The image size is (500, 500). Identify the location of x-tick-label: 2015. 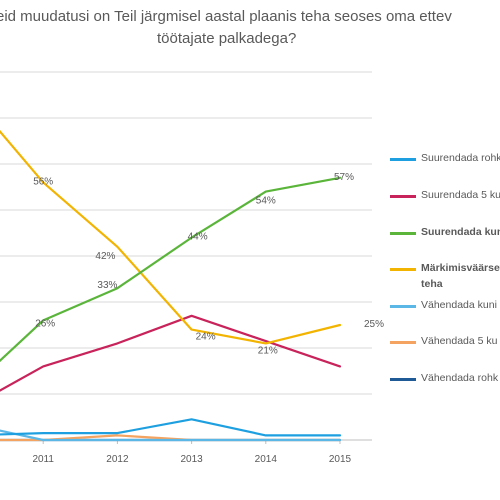
(340, 459).